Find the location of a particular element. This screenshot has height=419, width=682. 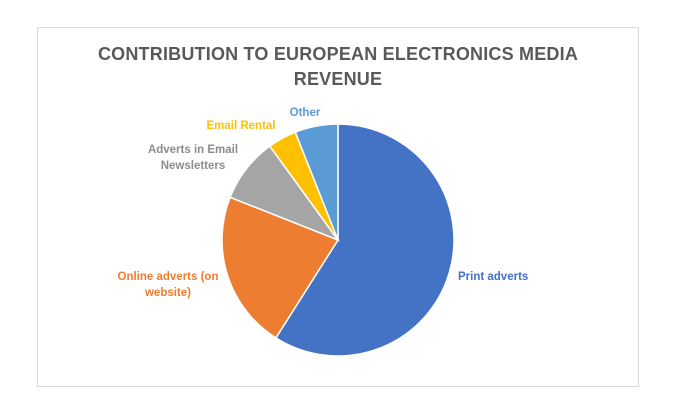

slice-label-other: Other is located at coordinates (305, 113).